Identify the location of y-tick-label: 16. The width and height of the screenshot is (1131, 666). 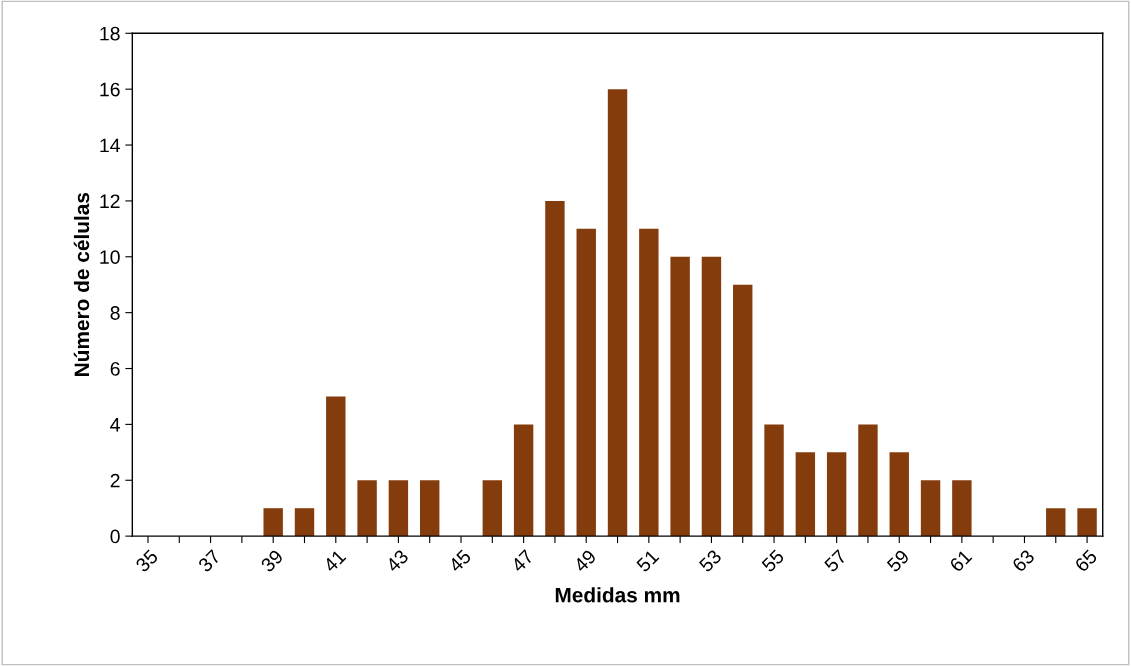
(110, 89).